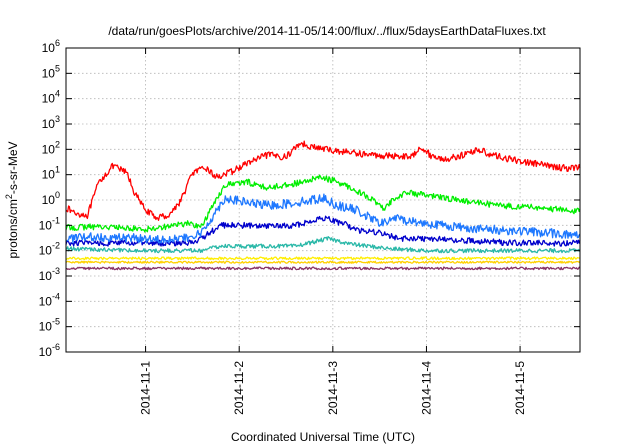 This screenshot has height=448, width=640. Describe the element at coordinates (13, 228) in the screenshot. I see `y-label-base: protons/cm` at that location.